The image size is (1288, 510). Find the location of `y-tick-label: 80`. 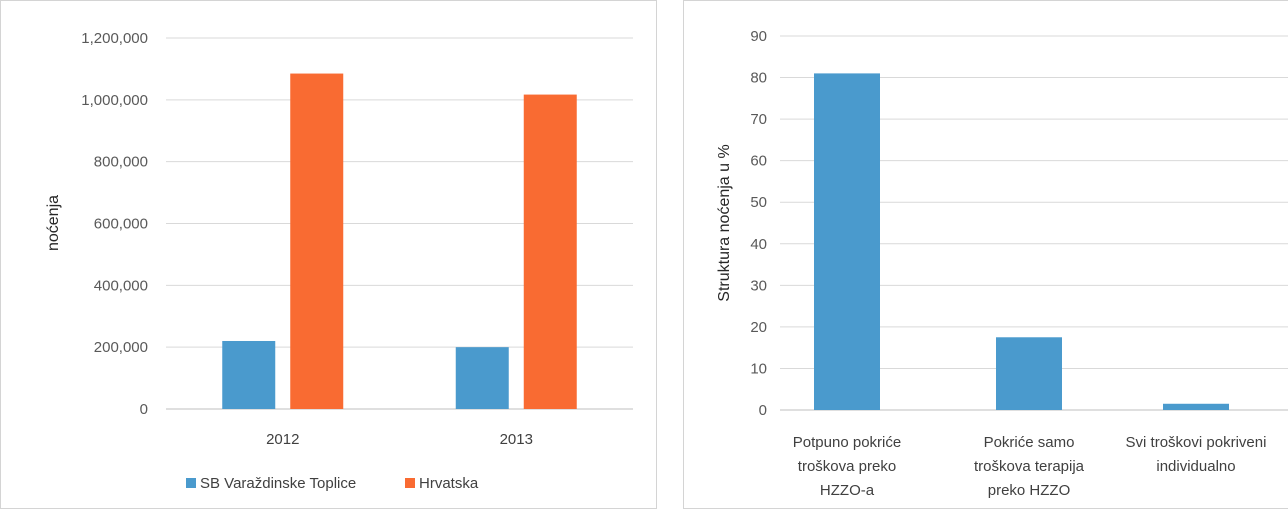

y-tick-label: 80 is located at coordinates (758, 78).